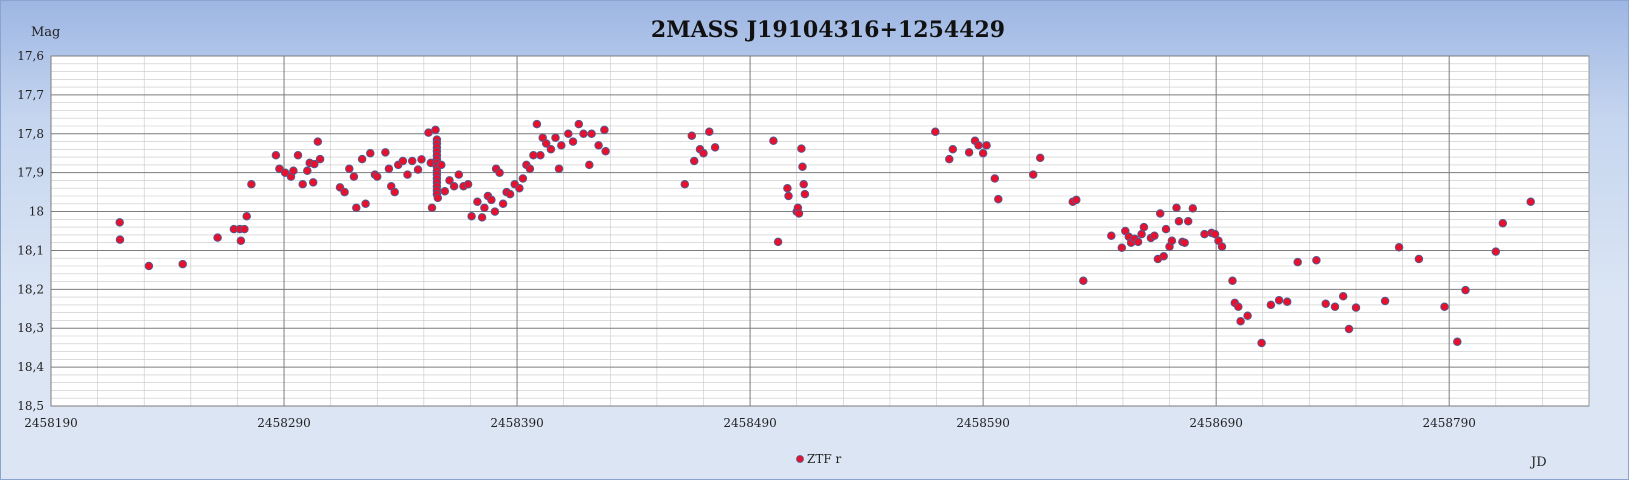 This screenshot has width=1629, height=480. I want to click on x-tick-label: 2458590, so click(982, 423).